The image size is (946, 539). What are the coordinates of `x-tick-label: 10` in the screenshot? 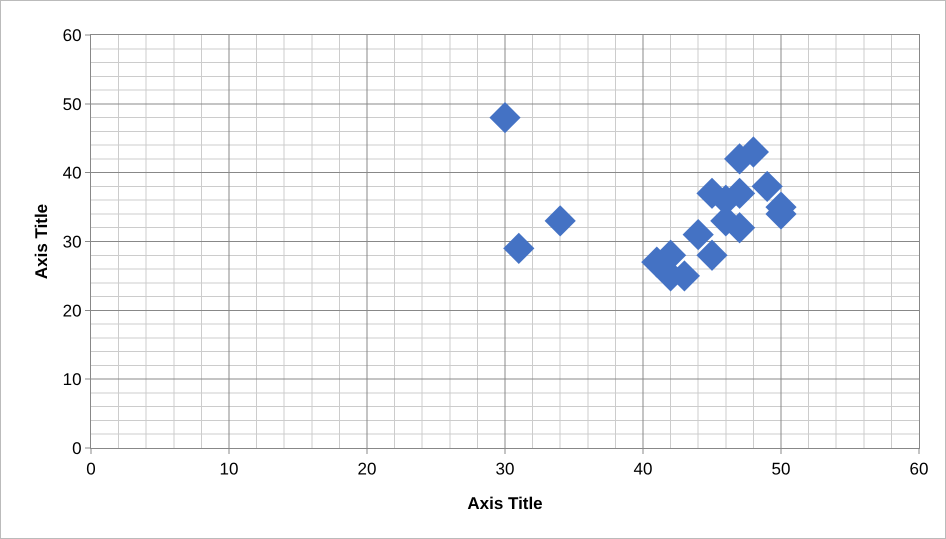 It's located at (229, 468).